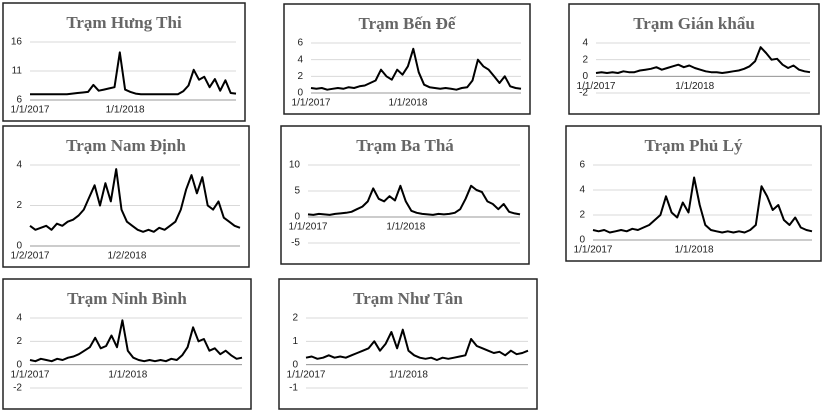  I want to click on chart-title: Trạm Ninh Bình, so click(127, 298).